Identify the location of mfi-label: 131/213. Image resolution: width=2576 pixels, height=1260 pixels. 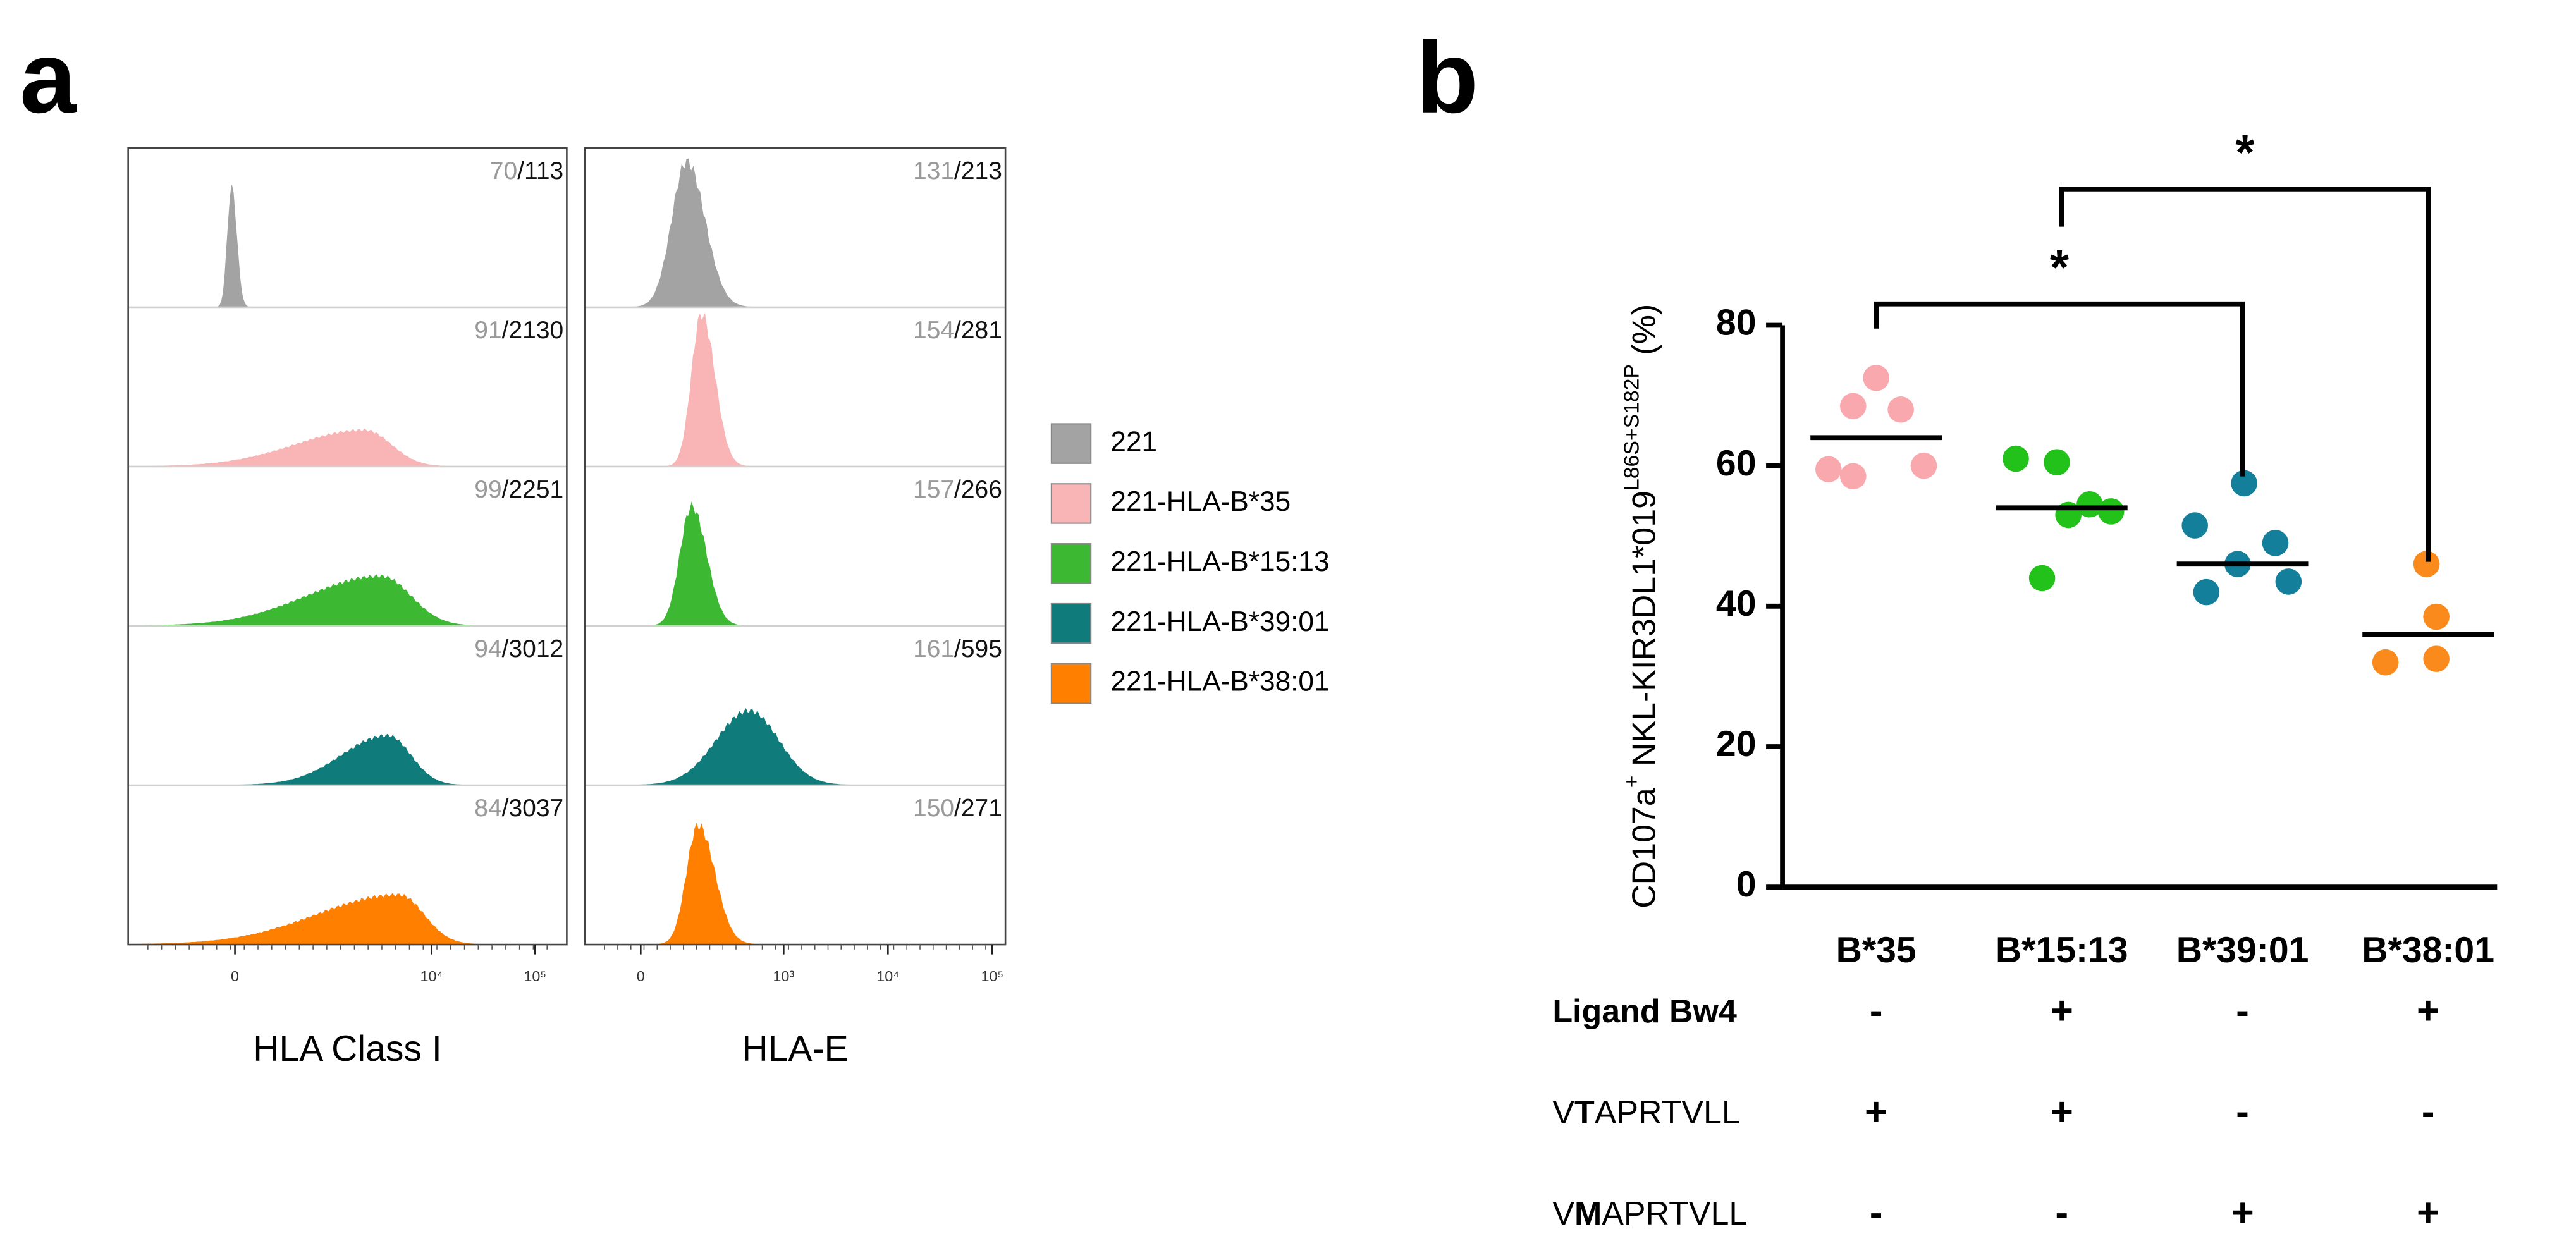
(957, 171).